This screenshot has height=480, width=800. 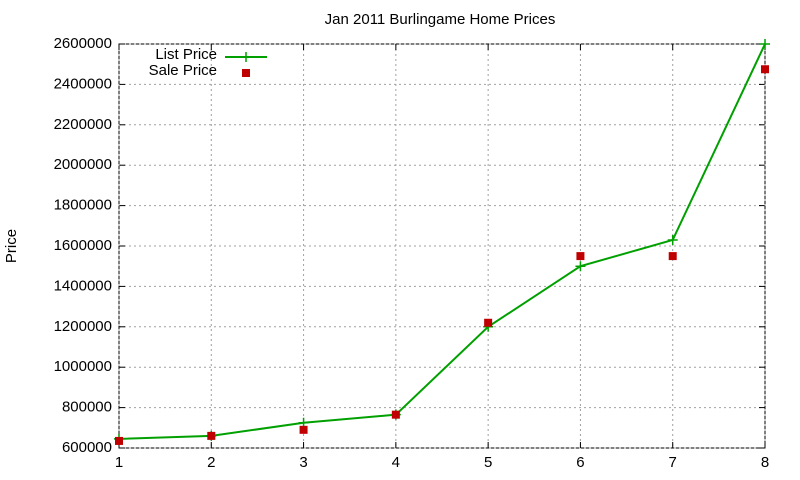 I want to click on x-tick-label: 4, so click(x=396, y=462).